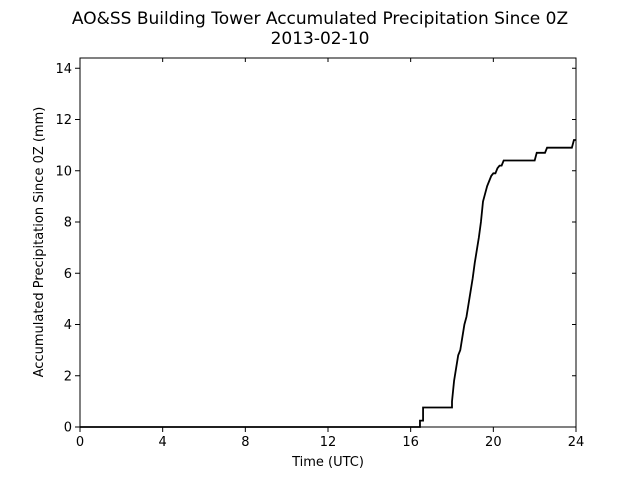 The width and height of the screenshot is (640, 480). Describe the element at coordinates (63, 69) in the screenshot. I see `y-tick-label: 14` at that location.